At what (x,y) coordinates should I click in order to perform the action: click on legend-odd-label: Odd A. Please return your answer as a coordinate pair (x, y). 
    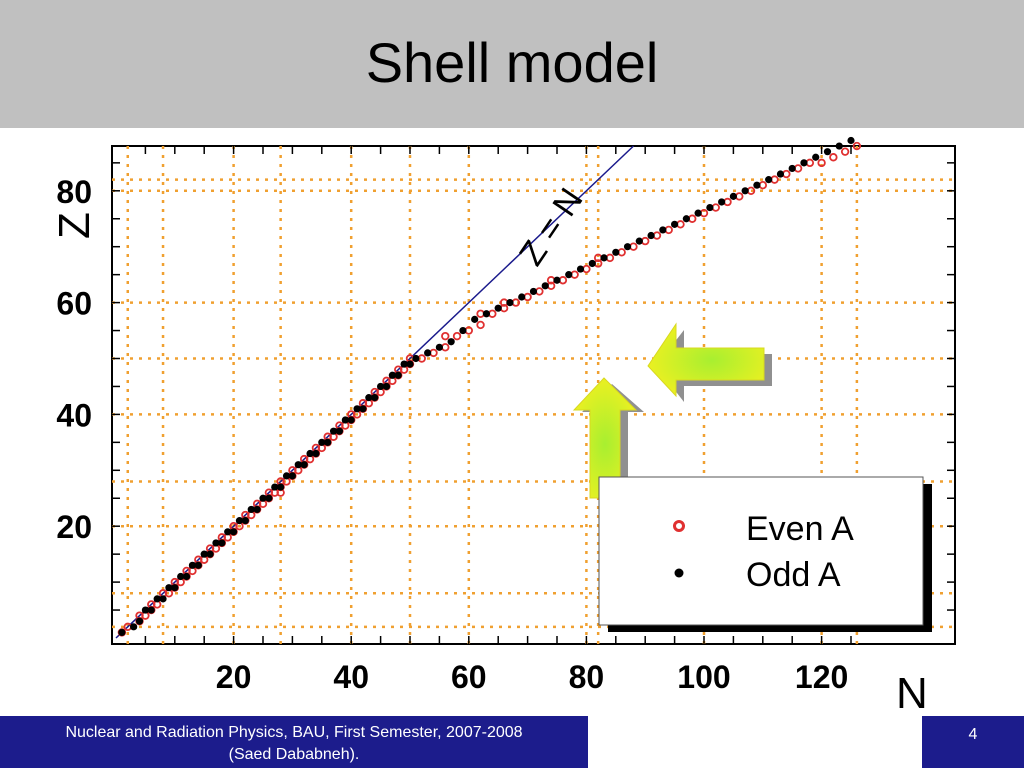
    Looking at the image, I should click on (793, 575).